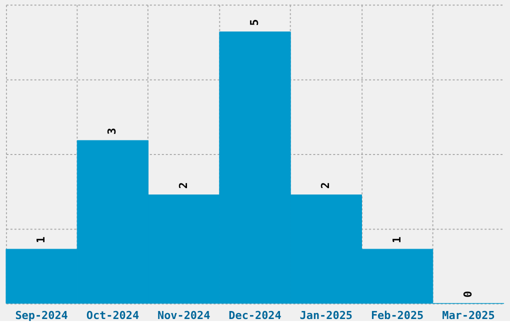 This screenshot has width=510, height=330. Describe the element at coordinates (326, 315) in the screenshot. I see `x-tick-label: Jan-2025` at that location.